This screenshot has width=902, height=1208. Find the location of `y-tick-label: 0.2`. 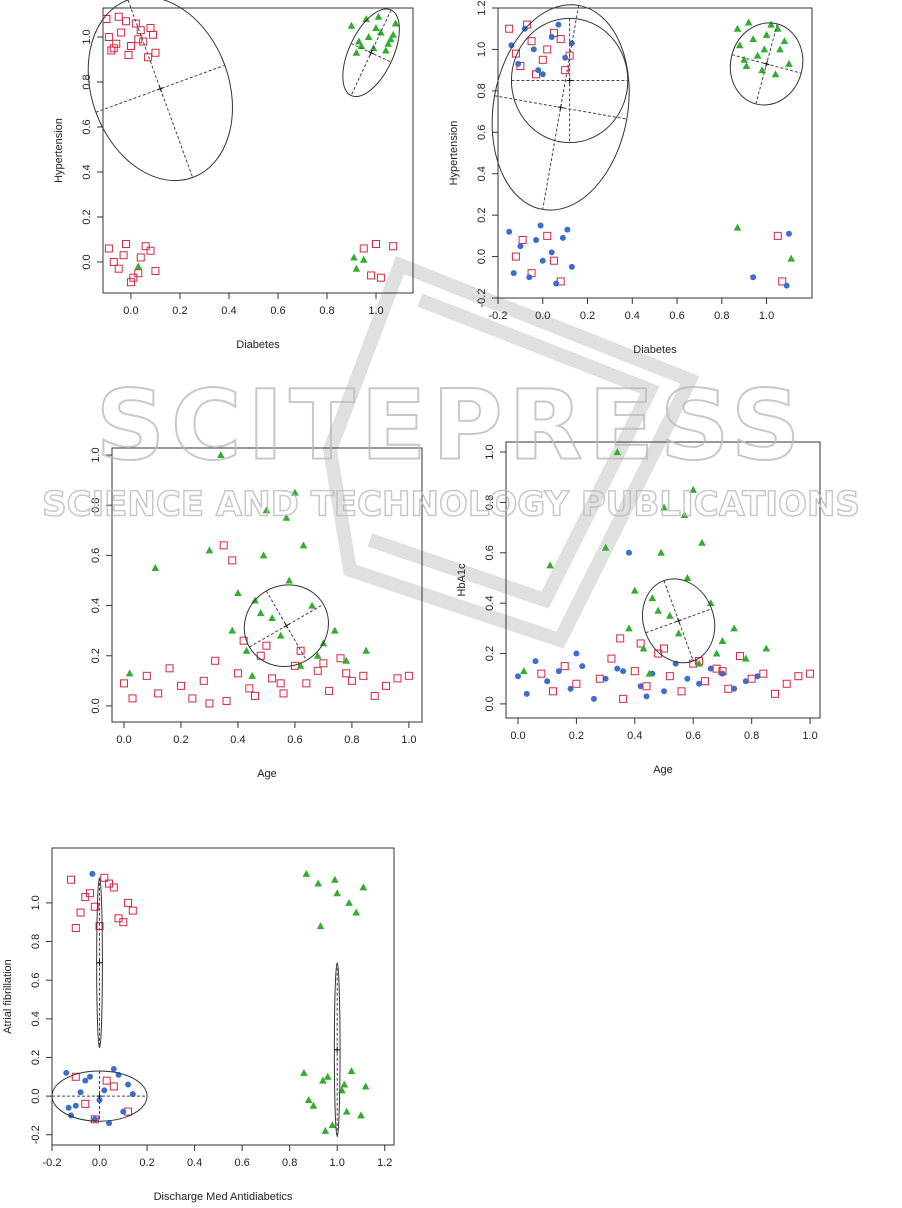

y-tick-label: 0.2 is located at coordinates (87, 216).